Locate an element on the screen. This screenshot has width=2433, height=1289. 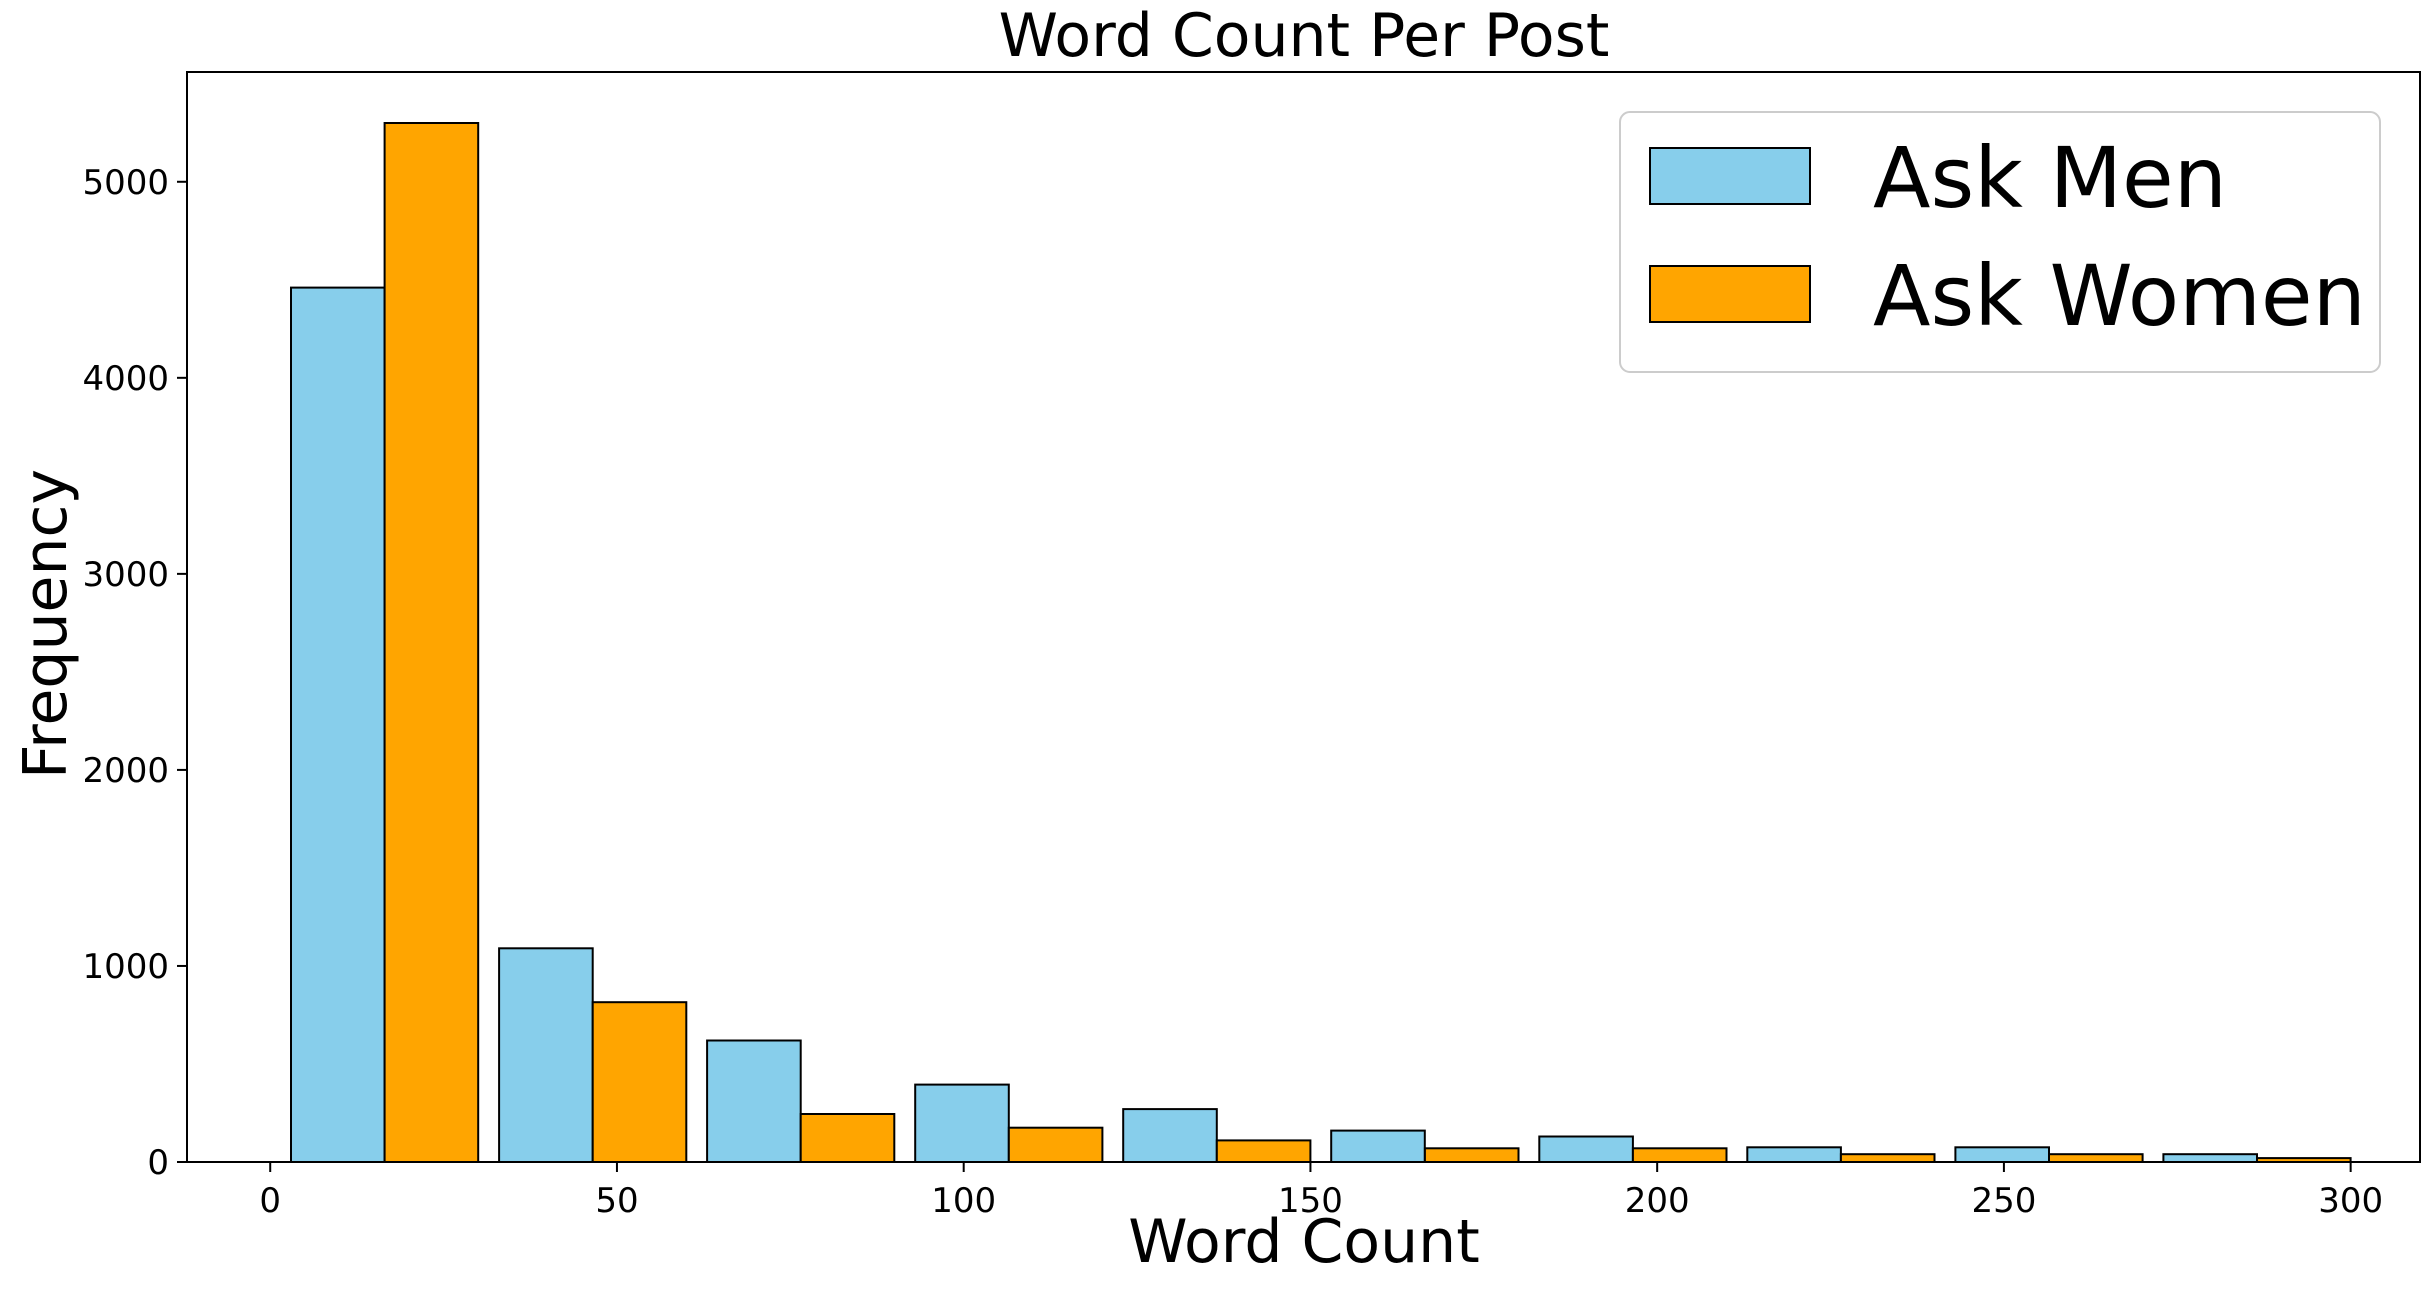
y-tick-label: 1000 is located at coordinates (125, 967).